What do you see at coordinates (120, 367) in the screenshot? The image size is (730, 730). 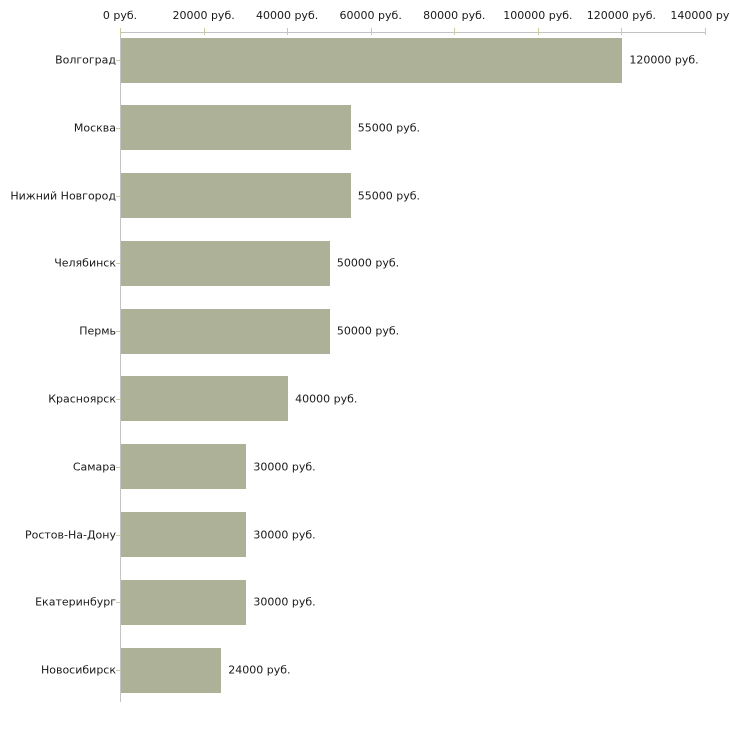 I see `y-axis-line` at bounding box center [120, 367].